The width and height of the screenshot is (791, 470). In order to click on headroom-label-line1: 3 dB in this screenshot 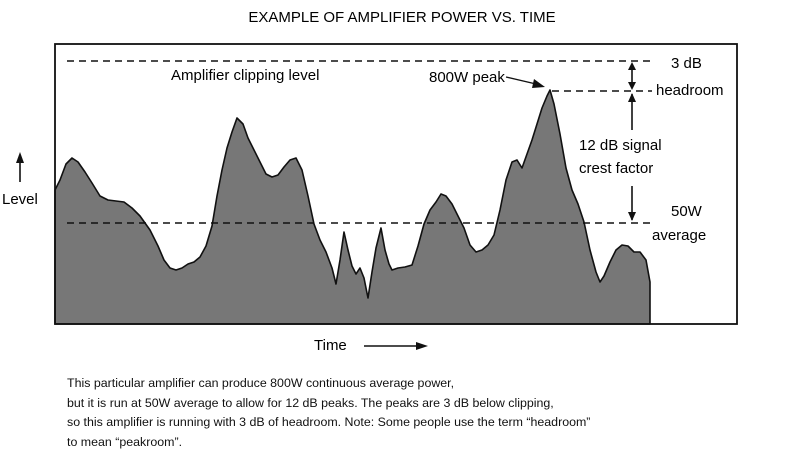, I will do `click(686, 63)`.